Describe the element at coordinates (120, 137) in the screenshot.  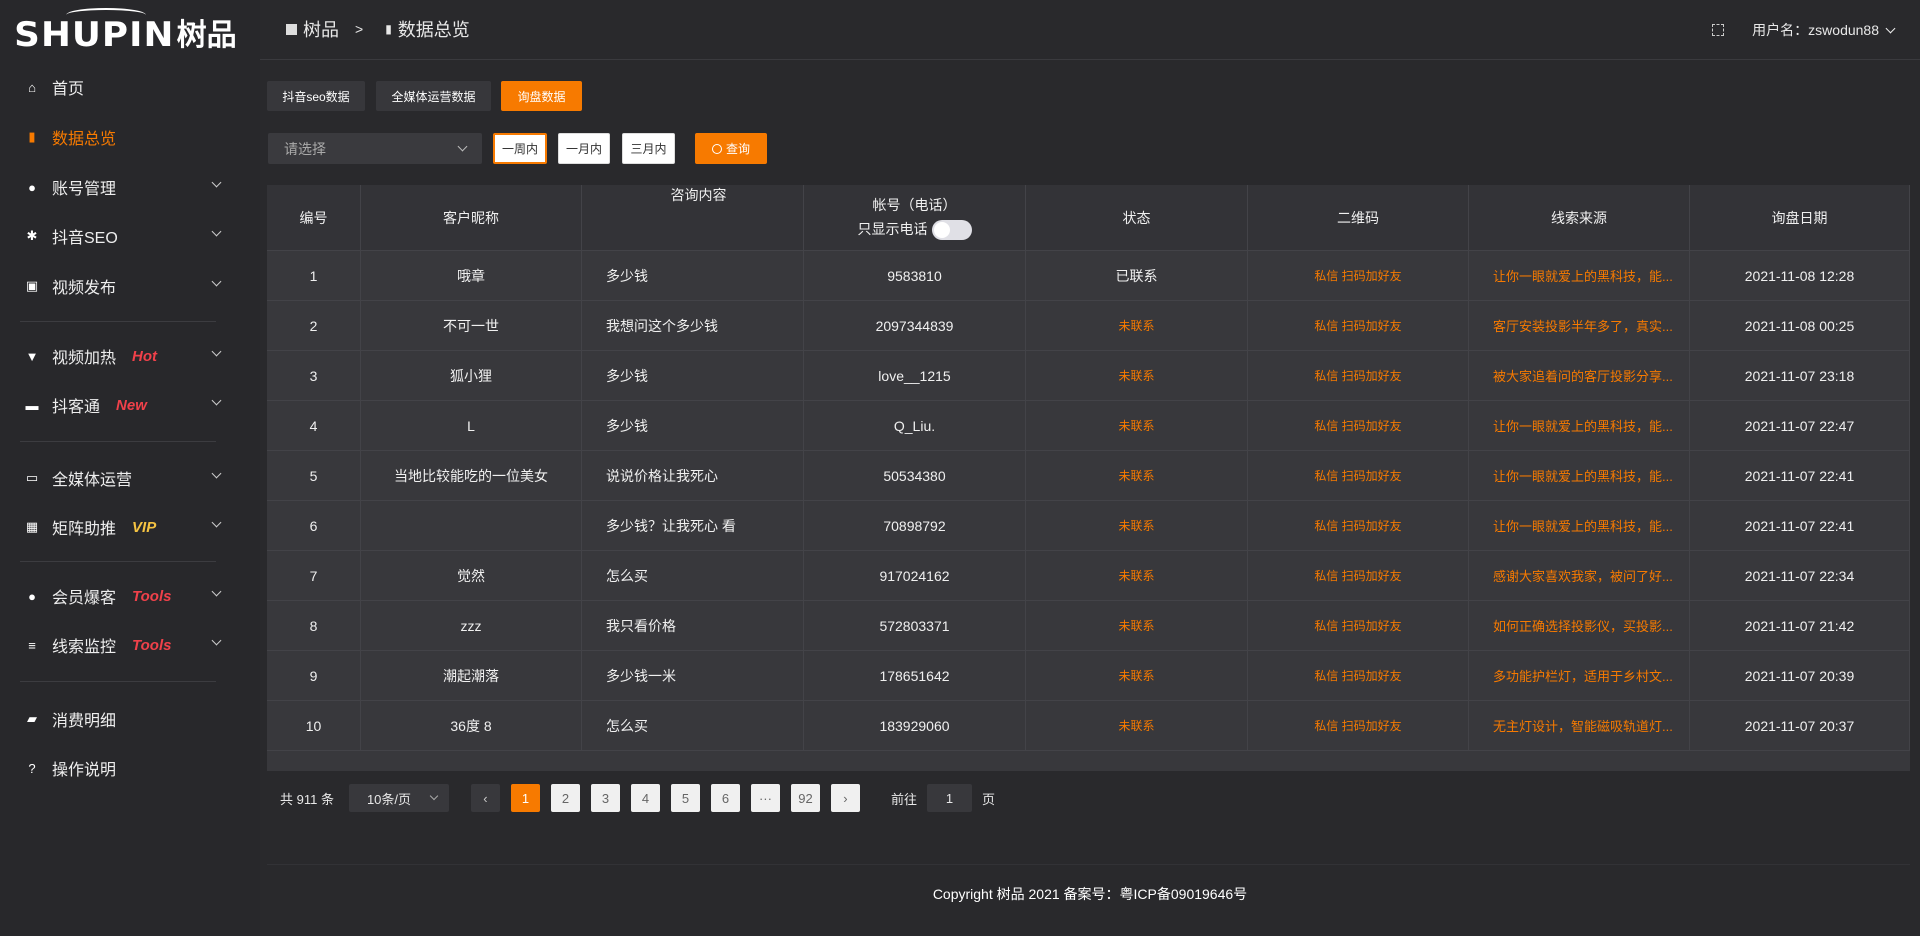
I see `sidebar-item: ▮ 数据总览` at that location.